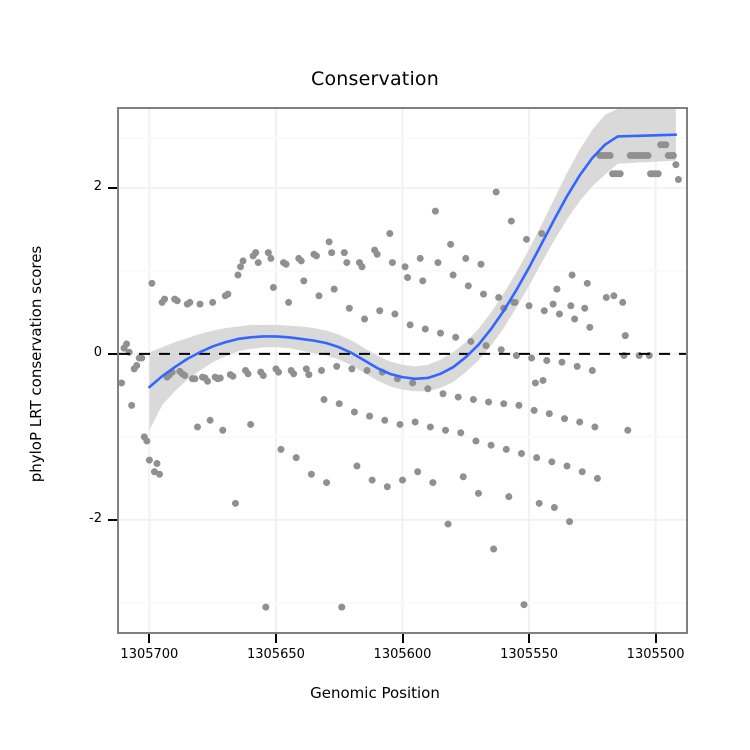 Image resolution: width=750 pixels, height=750 pixels. What do you see at coordinates (97, 186) in the screenshot?
I see `y-tick-label: 2` at bounding box center [97, 186].